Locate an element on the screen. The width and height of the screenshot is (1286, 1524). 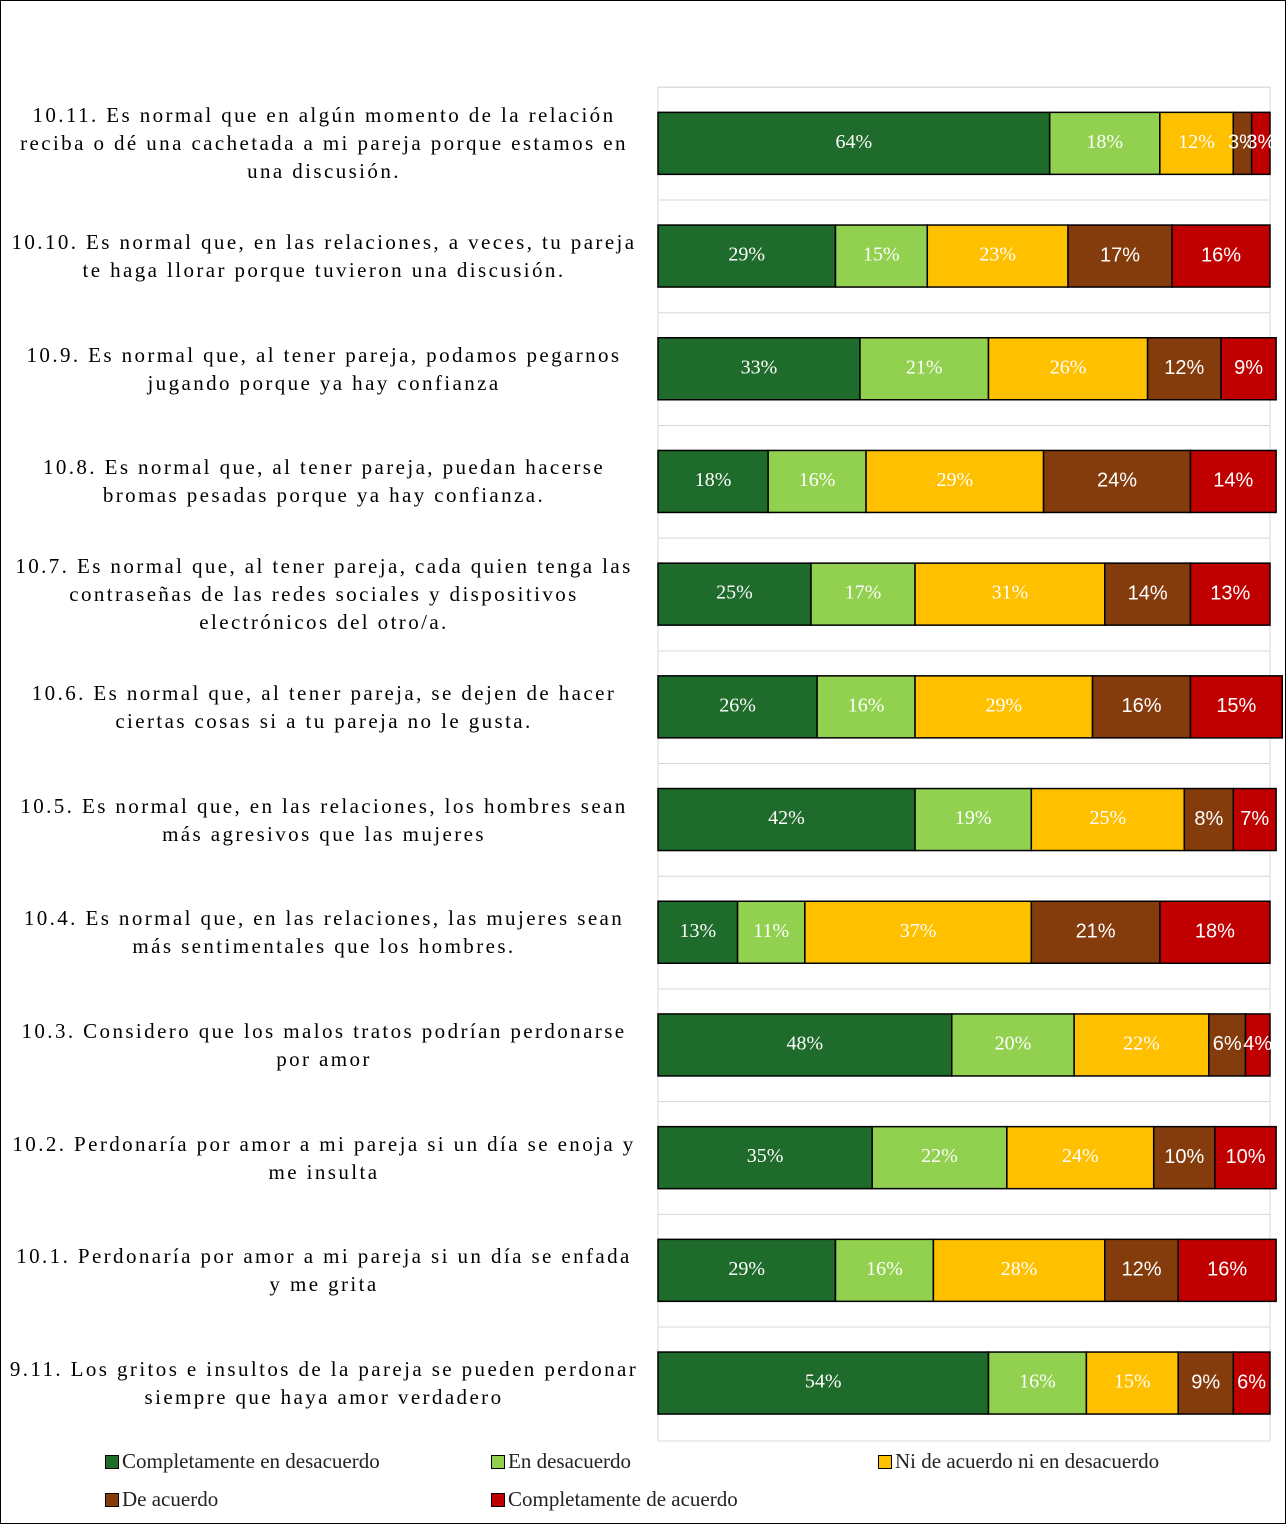
legend-label: Completamente en desacuerdo is located at coordinates (251, 1461).